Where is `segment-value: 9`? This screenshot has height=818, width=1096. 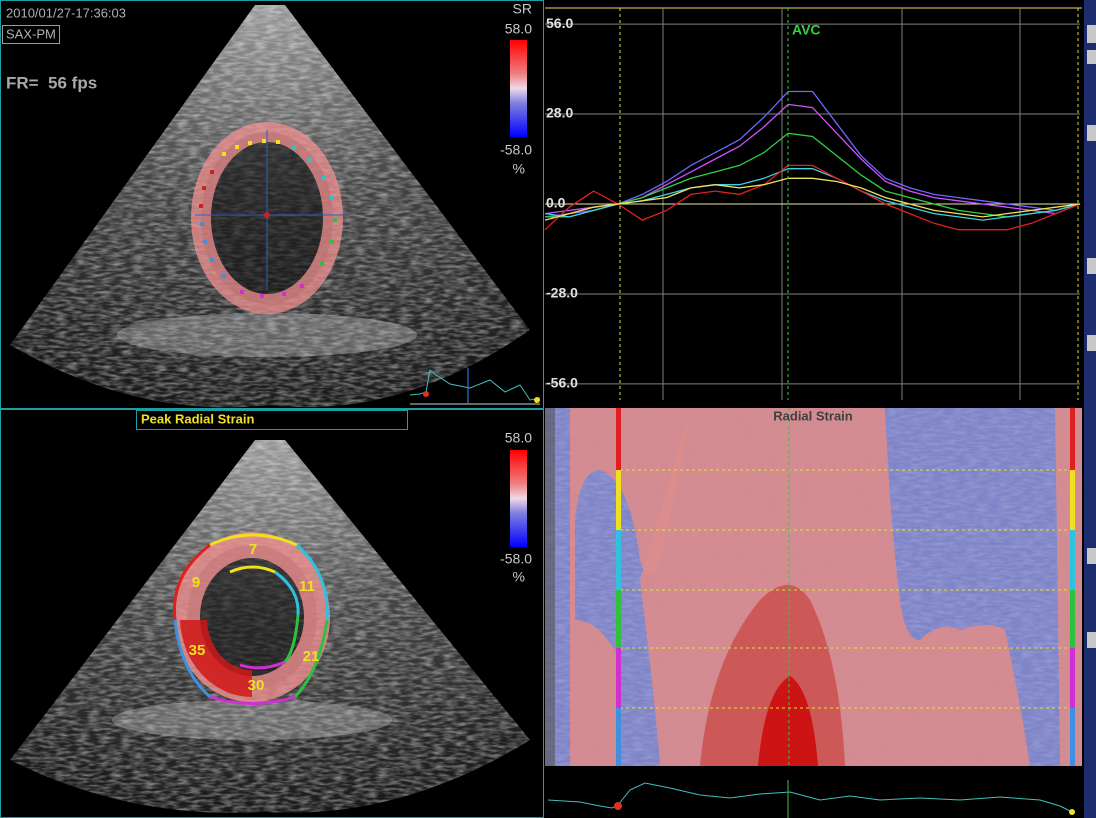 segment-value: 9 is located at coordinates (196, 582).